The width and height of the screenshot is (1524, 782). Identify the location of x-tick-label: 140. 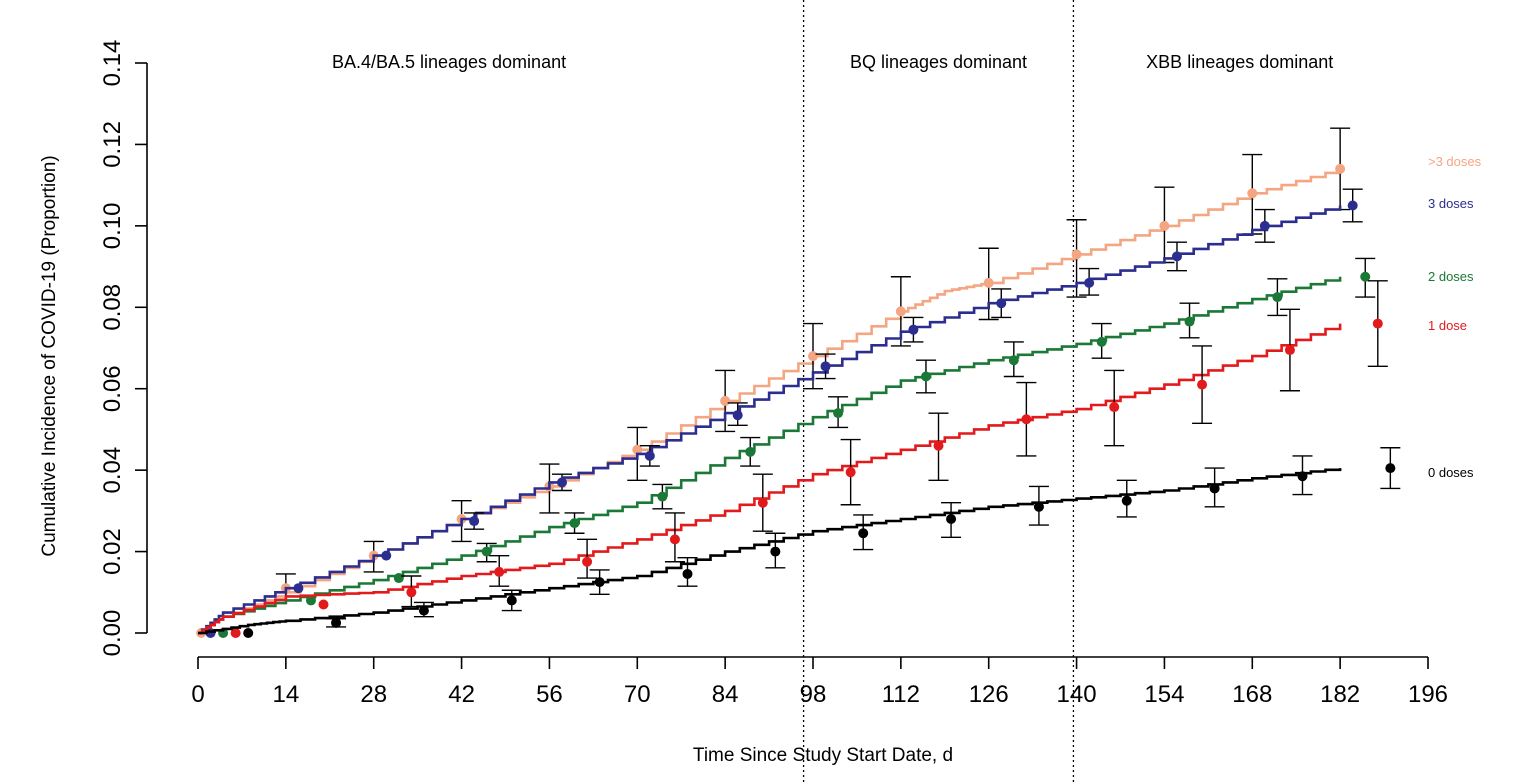
(1077, 694).